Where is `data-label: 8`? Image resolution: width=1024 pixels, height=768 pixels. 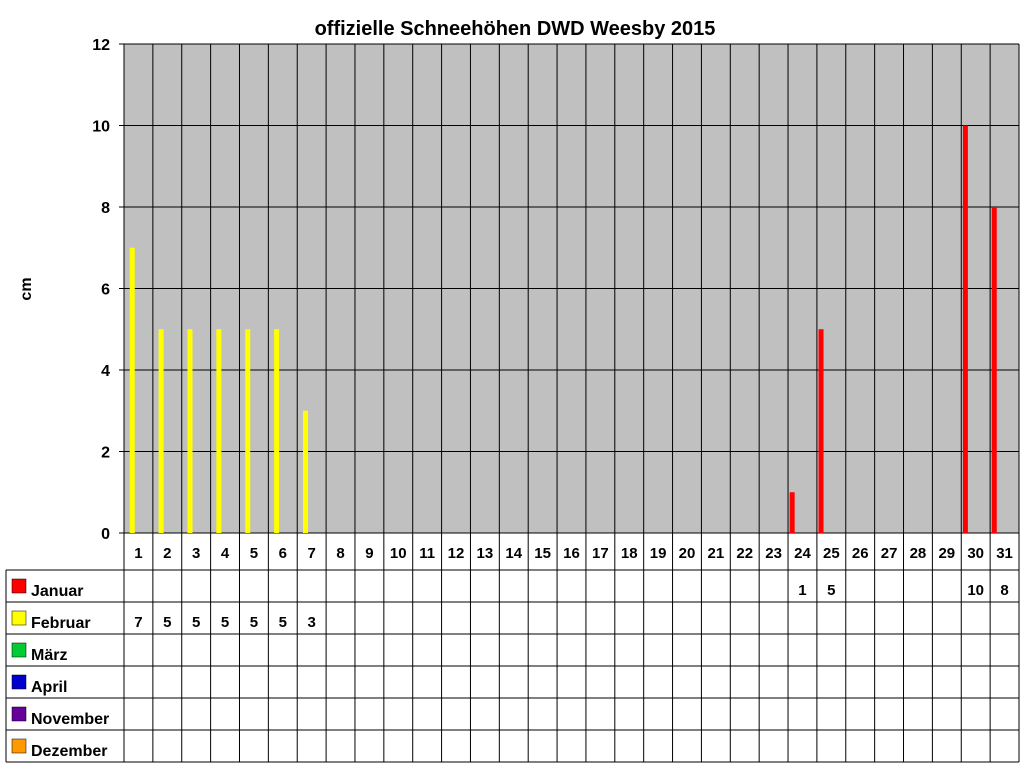 data-label: 8 is located at coordinates (1004, 590).